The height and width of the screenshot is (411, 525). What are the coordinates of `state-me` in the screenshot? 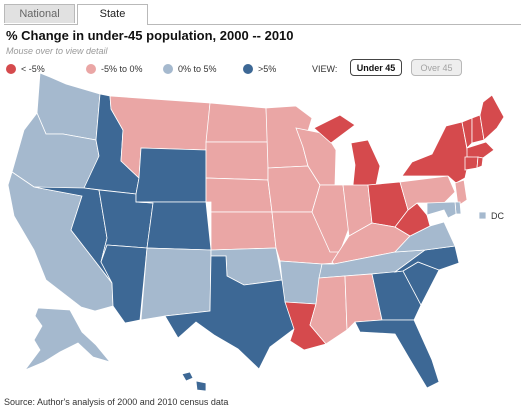 It's located at (492, 117).